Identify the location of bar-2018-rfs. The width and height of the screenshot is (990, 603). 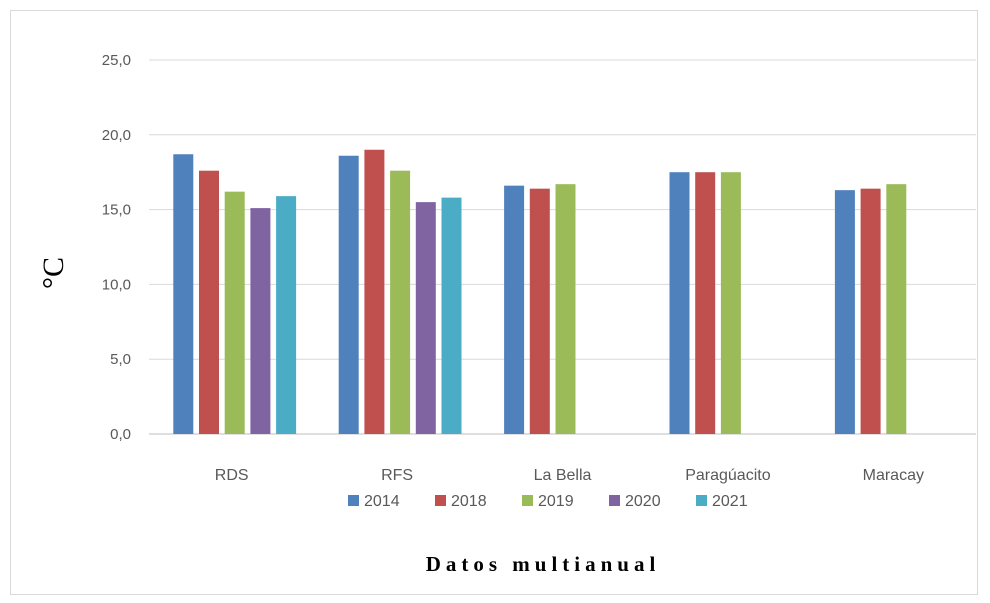
(374, 291).